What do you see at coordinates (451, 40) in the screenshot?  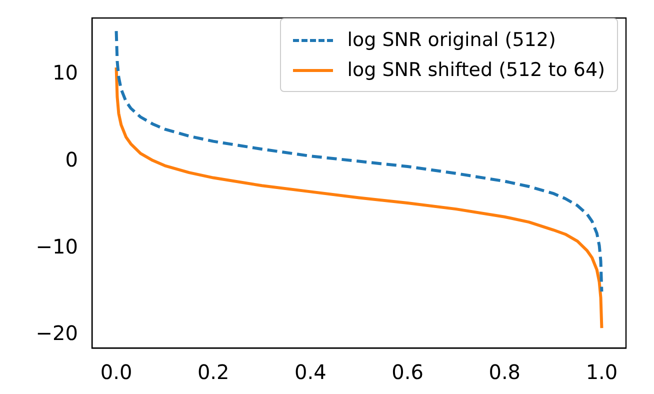 I see `legend-label: log SNR original (512)` at bounding box center [451, 40].